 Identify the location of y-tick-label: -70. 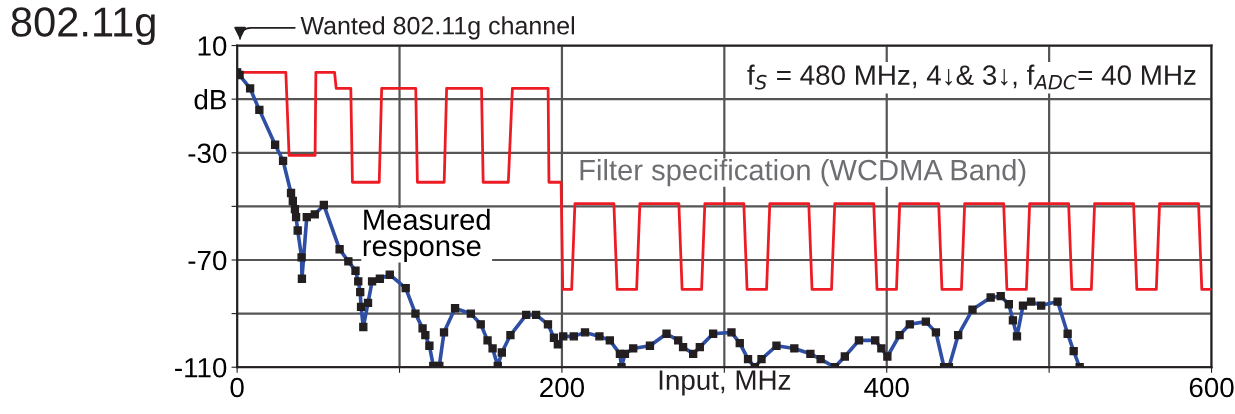
(207, 260).